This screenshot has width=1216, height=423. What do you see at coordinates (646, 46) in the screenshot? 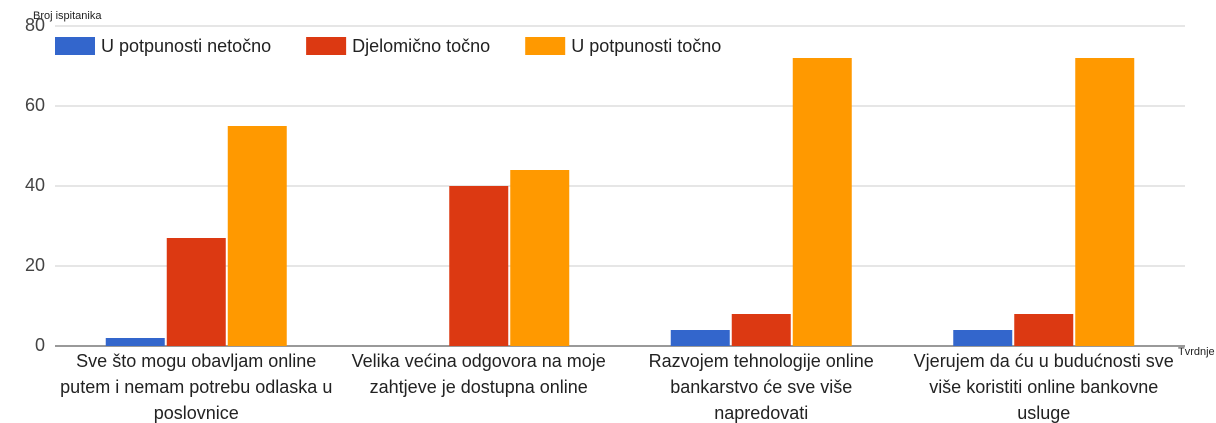
I see `legend-label: U potpunosti točno` at bounding box center [646, 46].